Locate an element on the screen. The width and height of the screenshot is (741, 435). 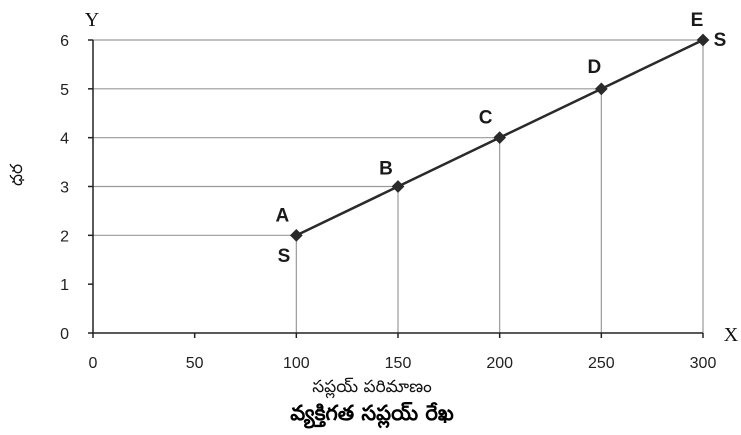
data-point-label: D is located at coordinates (594, 67).